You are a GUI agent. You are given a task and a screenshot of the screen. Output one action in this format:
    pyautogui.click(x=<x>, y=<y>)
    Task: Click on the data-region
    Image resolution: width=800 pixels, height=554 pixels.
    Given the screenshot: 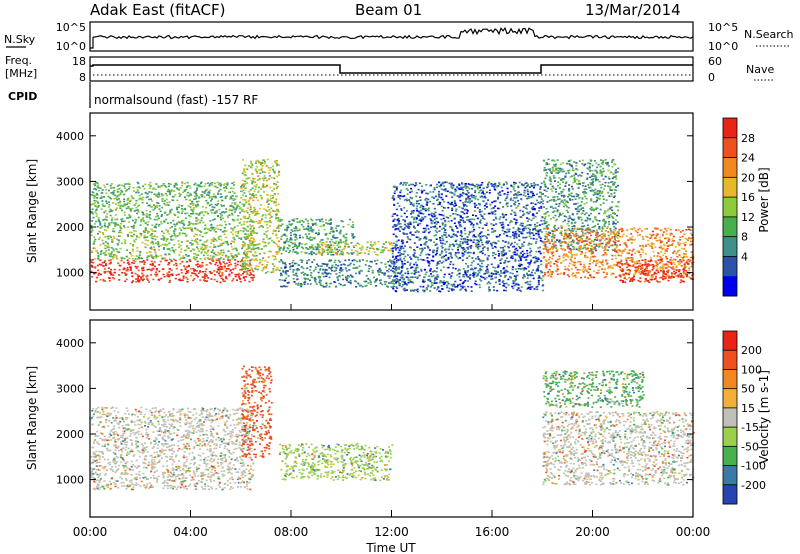 What is the action you would take?
    pyautogui.click(x=342, y=273)
    